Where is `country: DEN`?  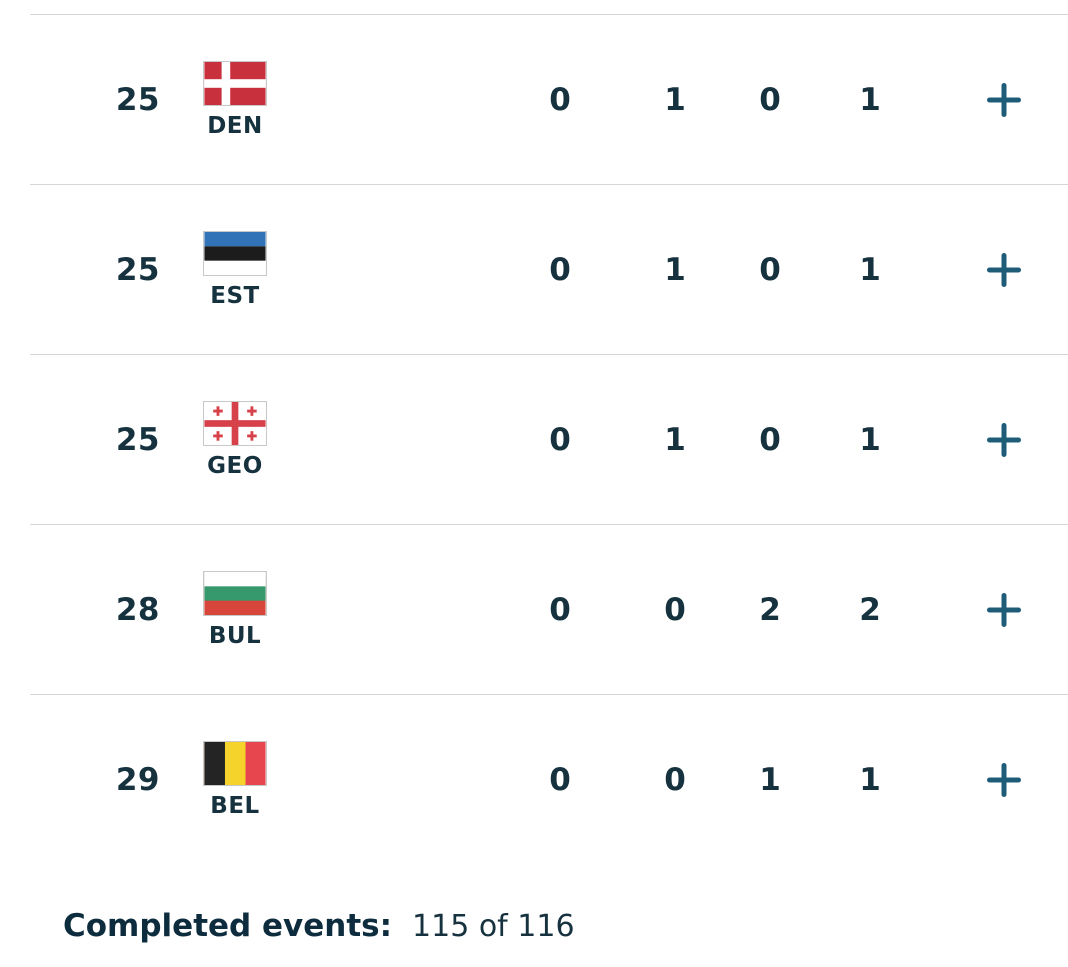
country: DEN is located at coordinates (235, 99).